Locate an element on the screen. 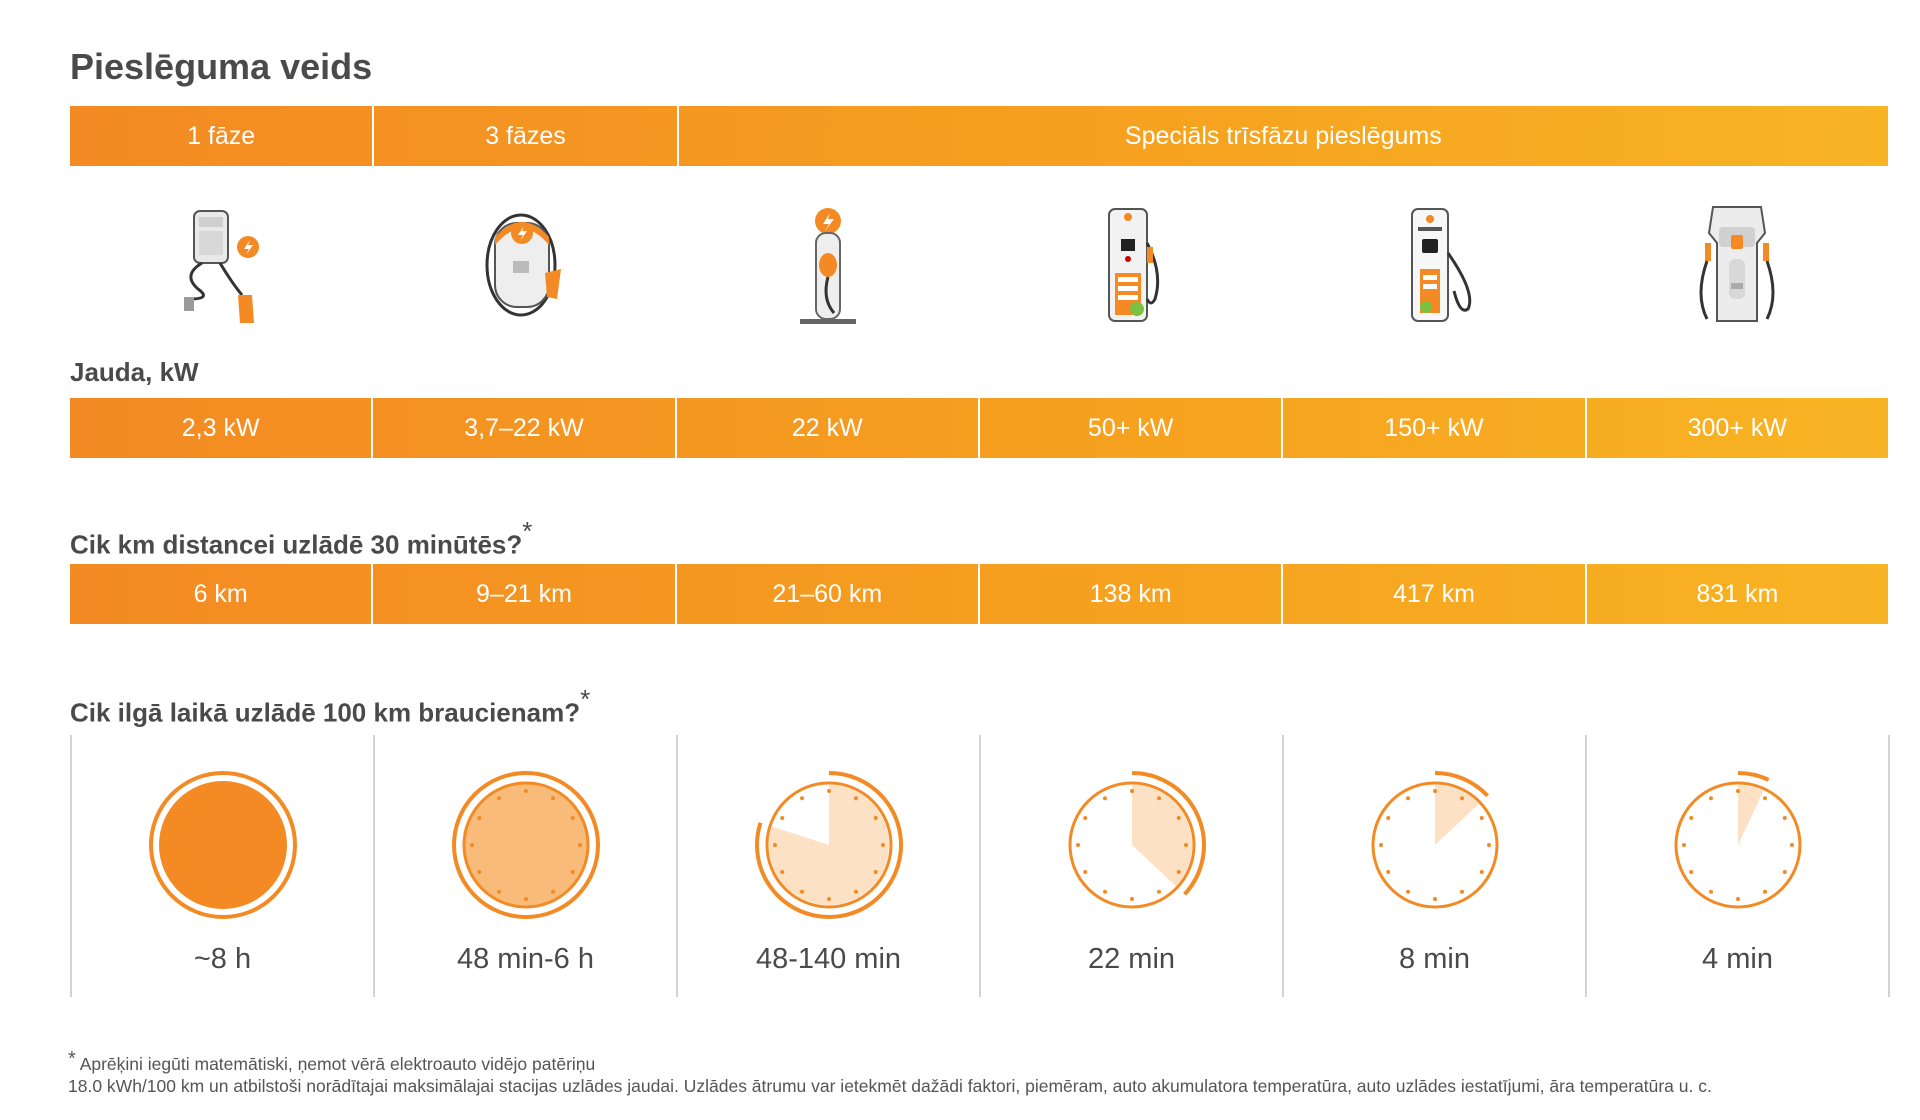  distance-asterisk: * is located at coordinates (527, 531).